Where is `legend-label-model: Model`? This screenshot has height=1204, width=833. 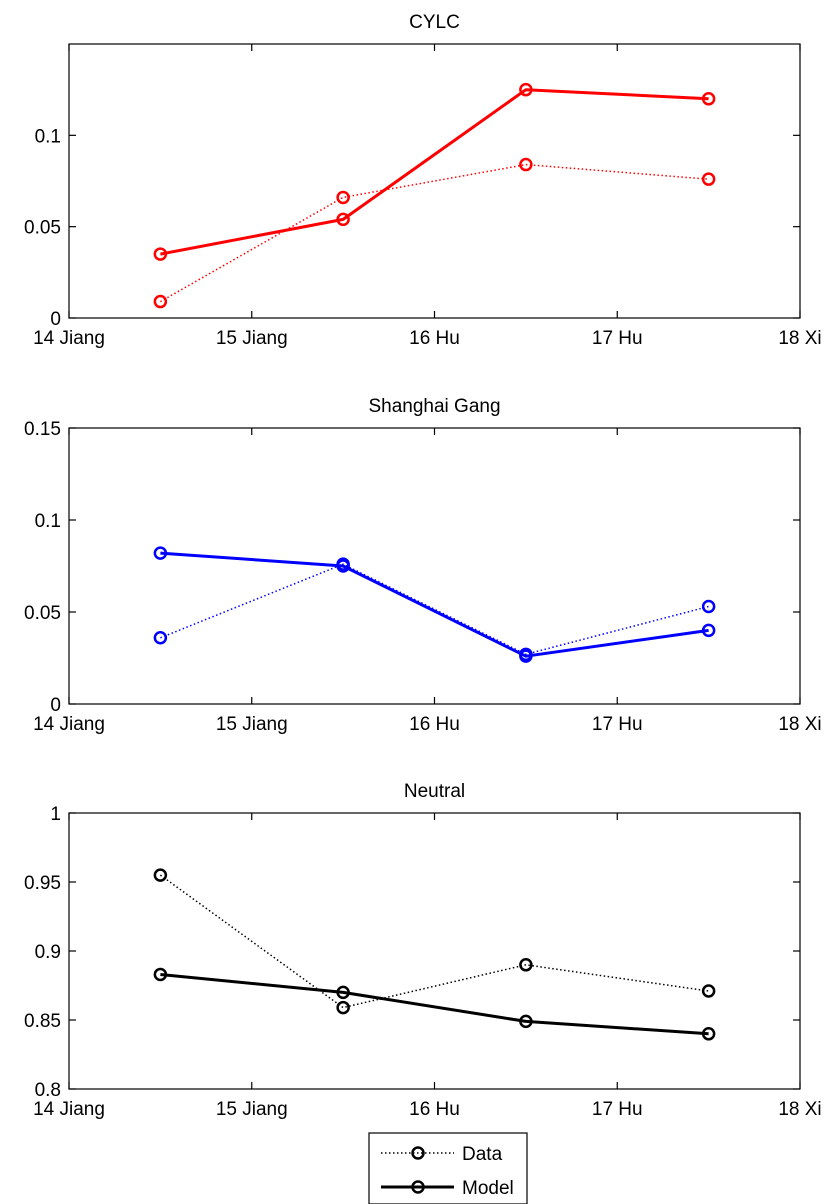
legend-label-model: Model is located at coordinates (488, 1188).